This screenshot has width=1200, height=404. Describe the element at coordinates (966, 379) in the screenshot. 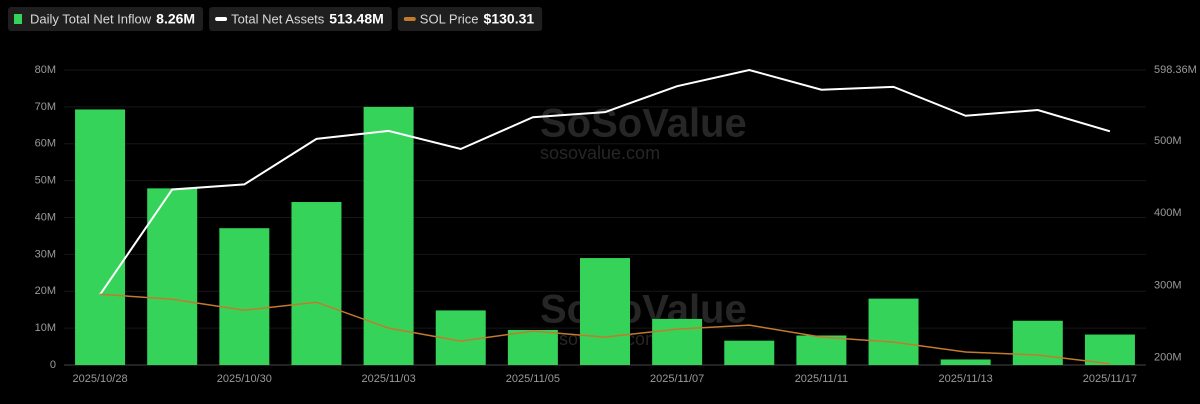

I see `x-tick-label: 2025/11/13` at that location.